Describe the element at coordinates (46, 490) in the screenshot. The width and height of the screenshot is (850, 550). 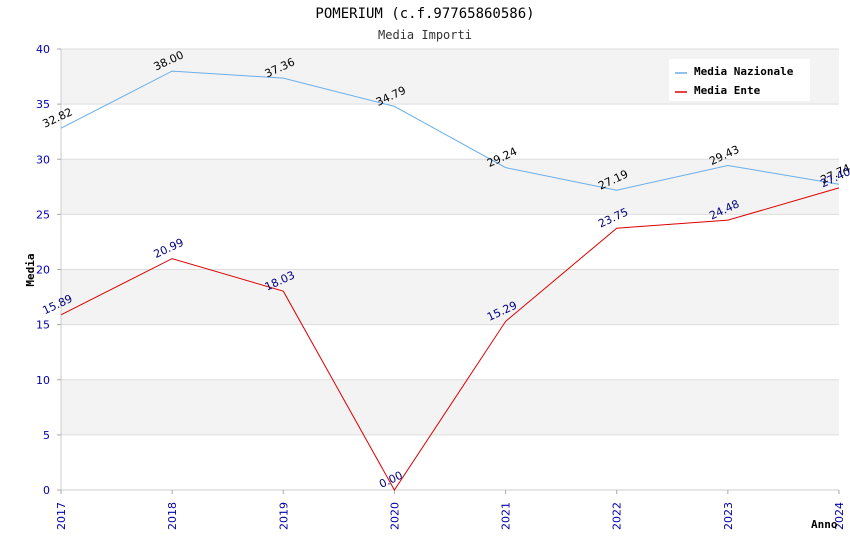
I see `y-tick-label: 0` at that location.